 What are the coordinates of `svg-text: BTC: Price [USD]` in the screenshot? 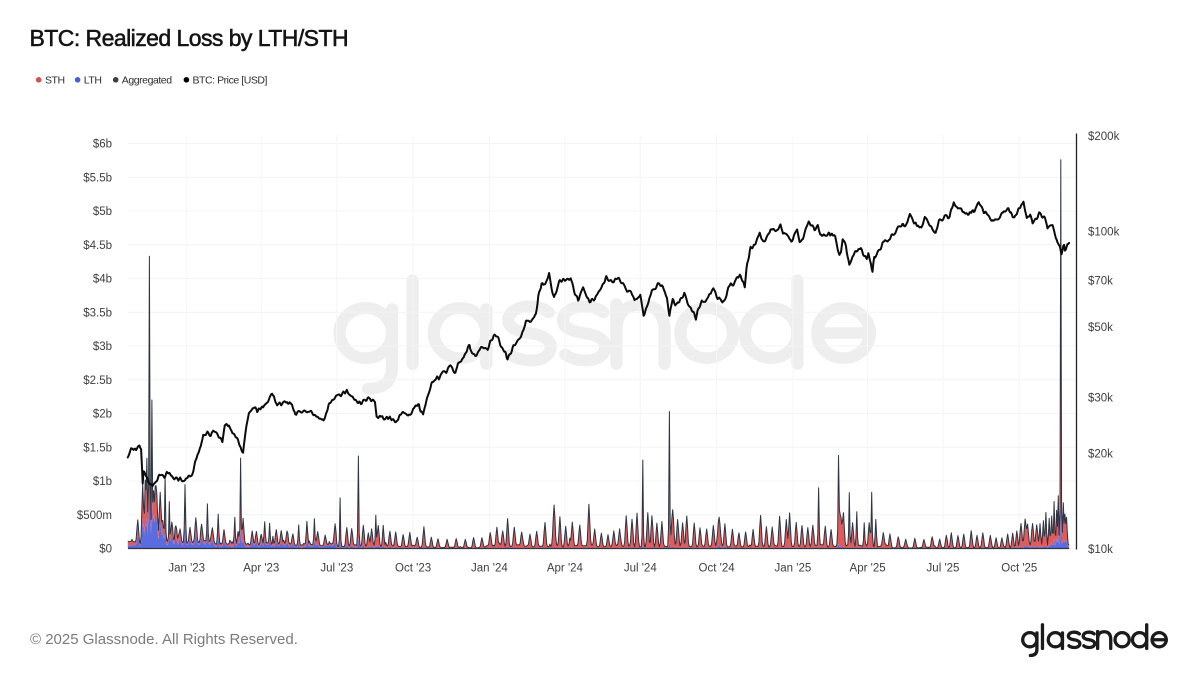 It's located at (230, 81).